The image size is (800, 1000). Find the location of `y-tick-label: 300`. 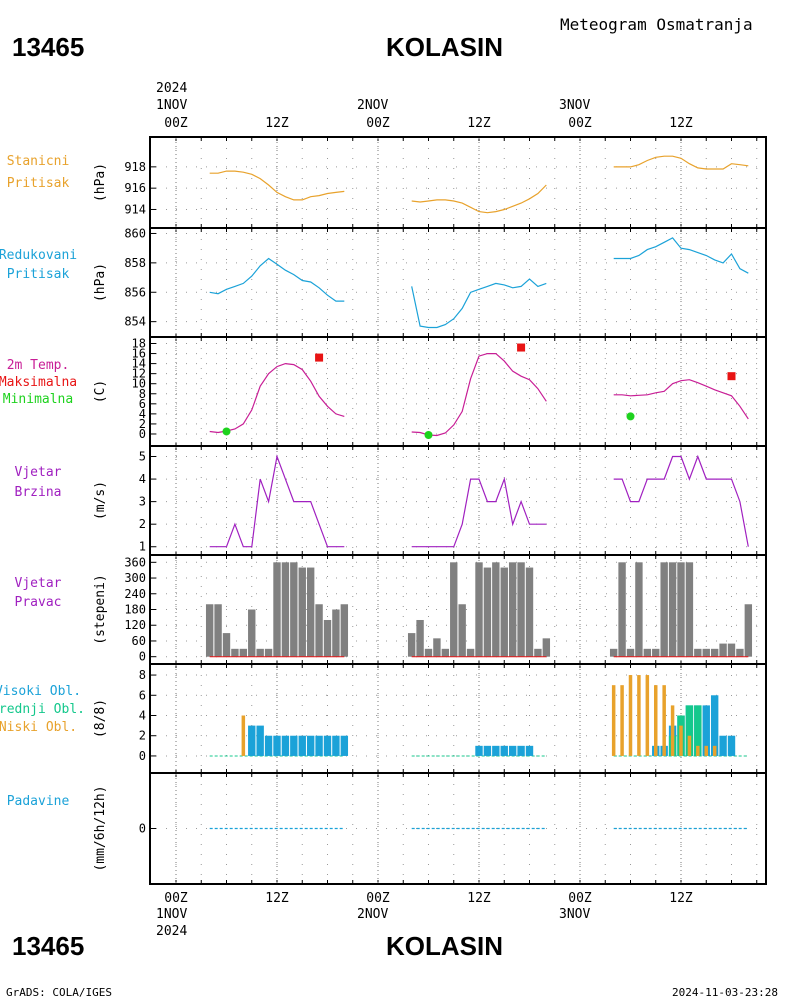

y-tick-label: 300 is located at coordinates (135, 578).